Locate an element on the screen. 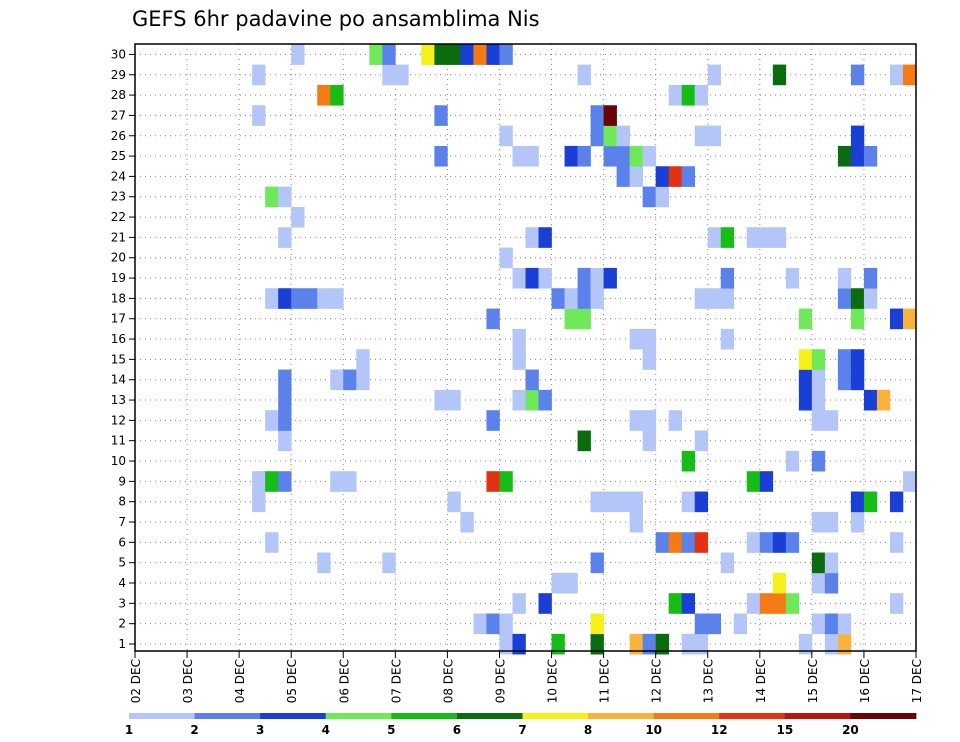 The image size is (960, 742). cell-m26-s44 is located at coordinates (701, 136).